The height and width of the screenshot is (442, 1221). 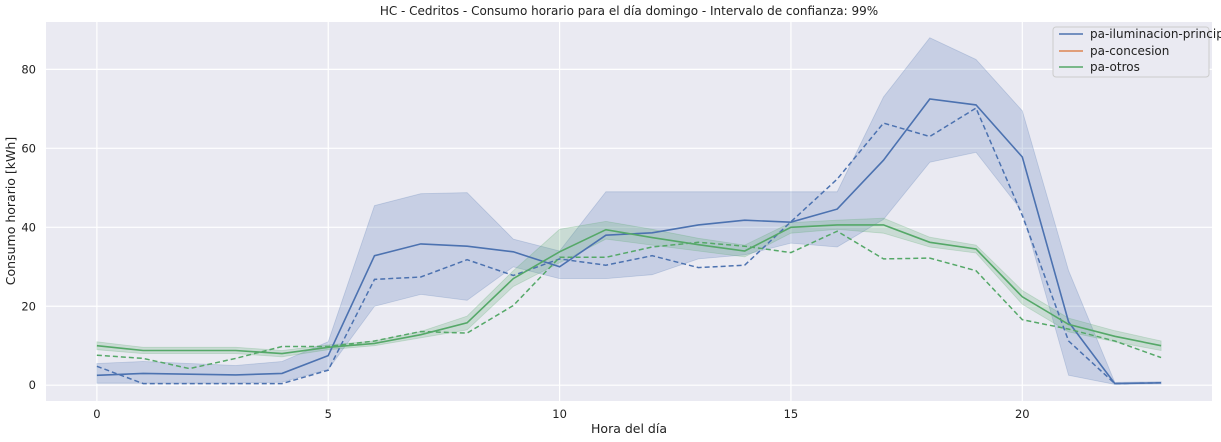 I want to click on x-tick-label: 15, so click(x=791, y=414).